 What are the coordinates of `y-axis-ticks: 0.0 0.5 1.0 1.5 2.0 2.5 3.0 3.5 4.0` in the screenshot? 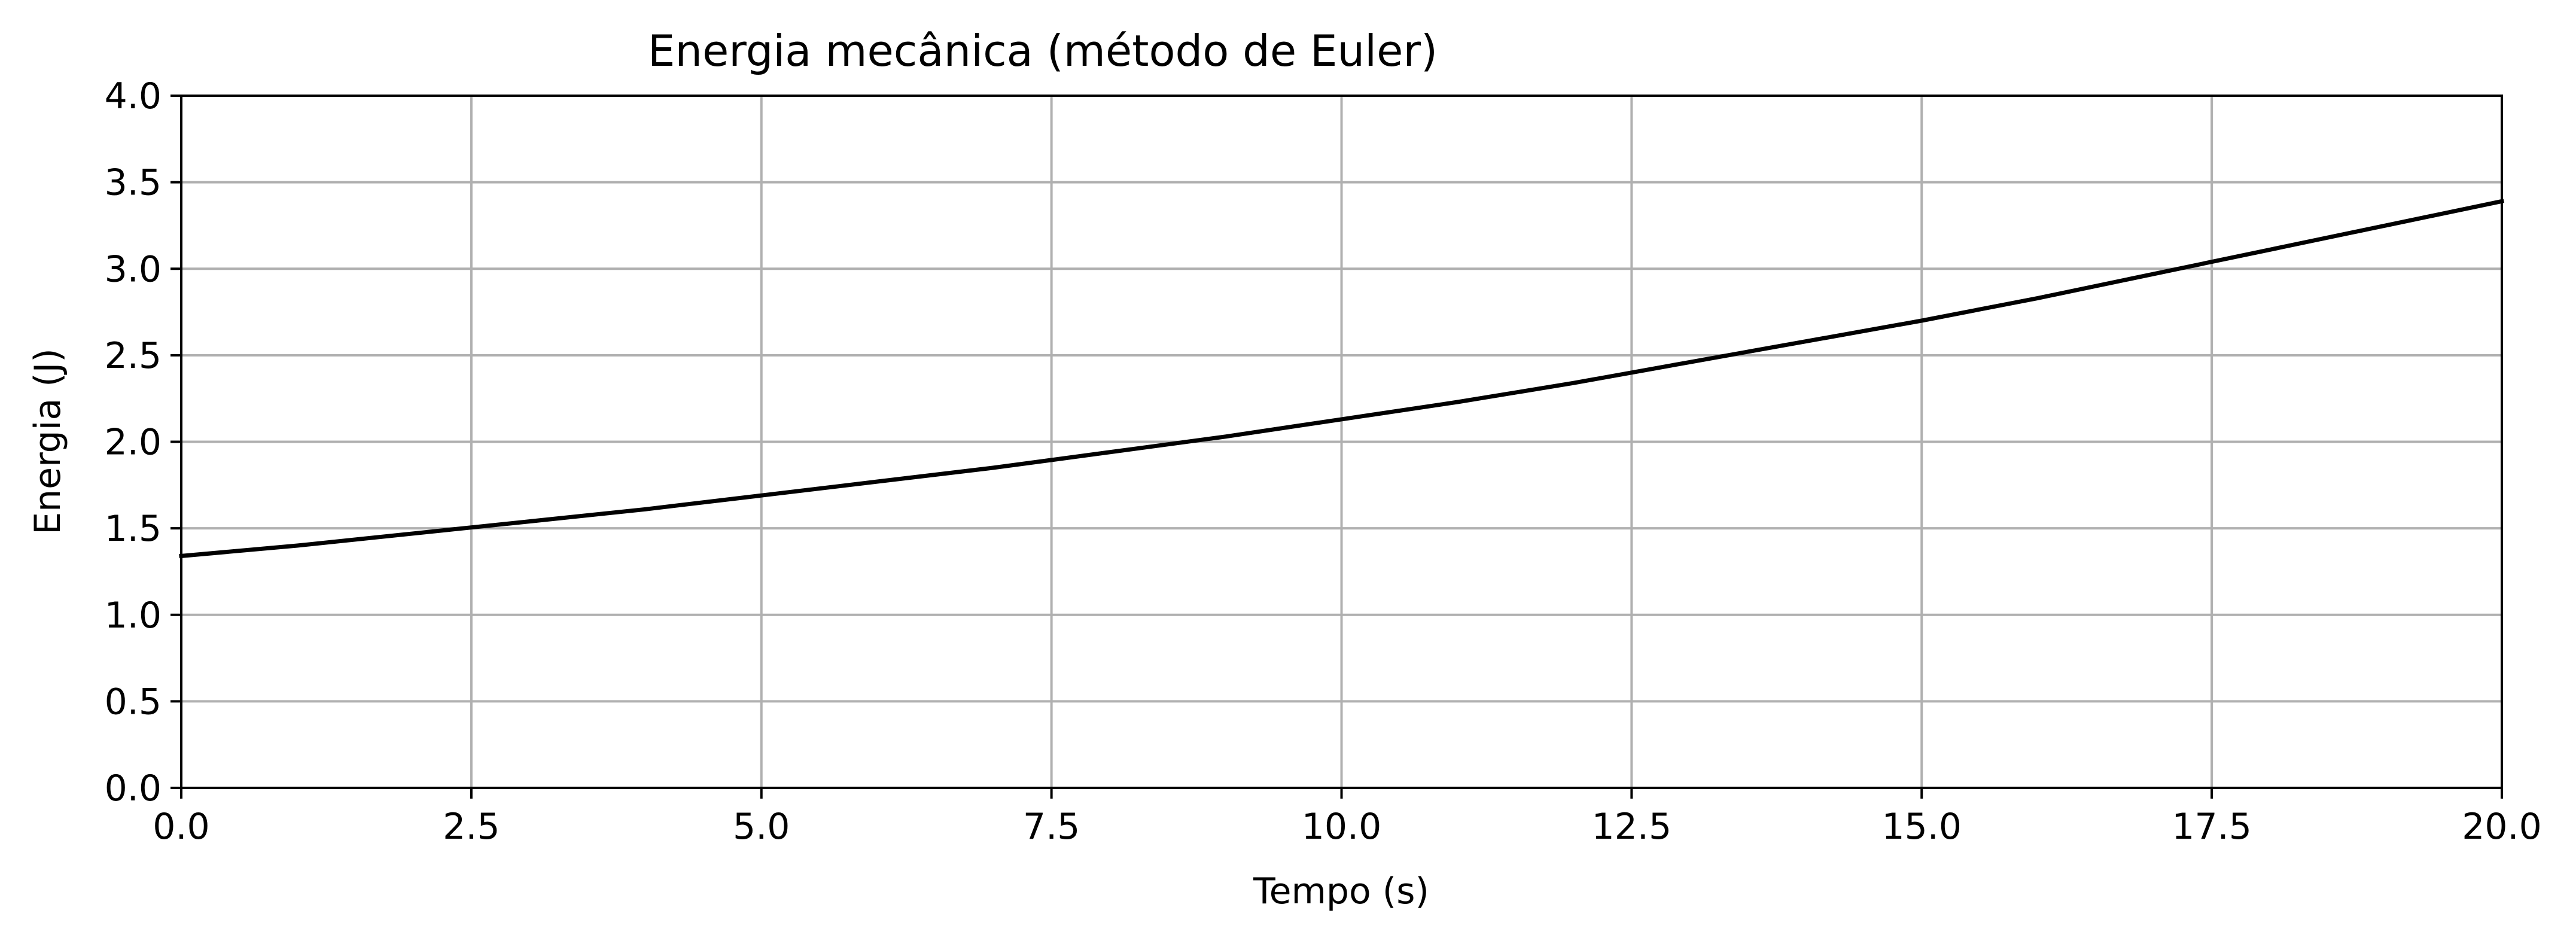 It's located at (143, 442).